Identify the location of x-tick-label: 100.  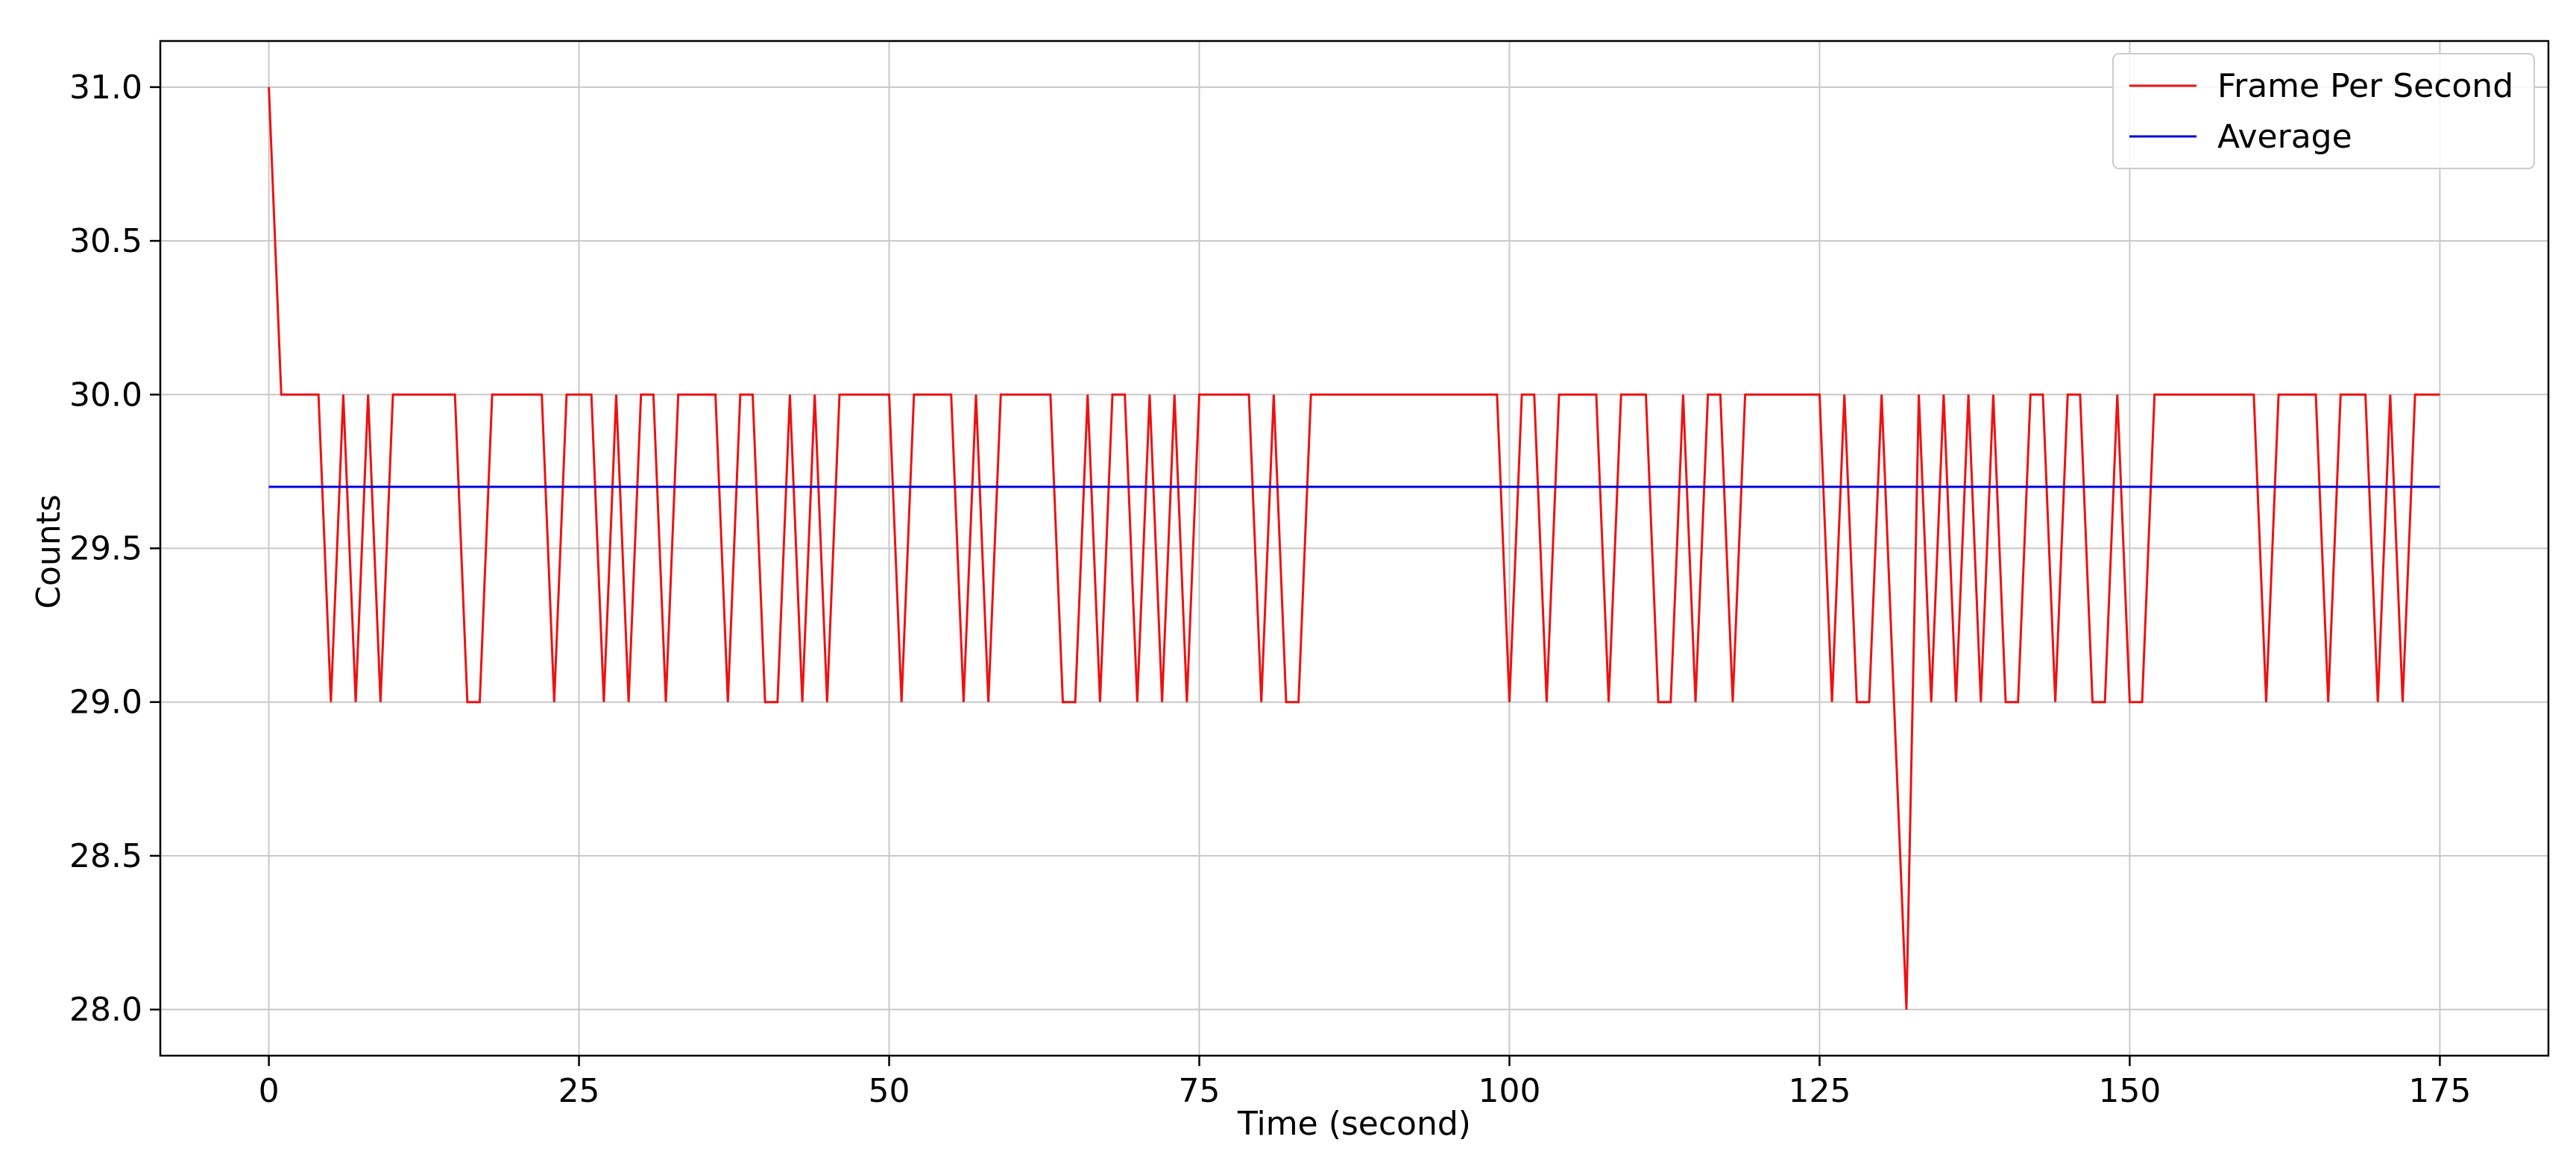
(1509, 1091).